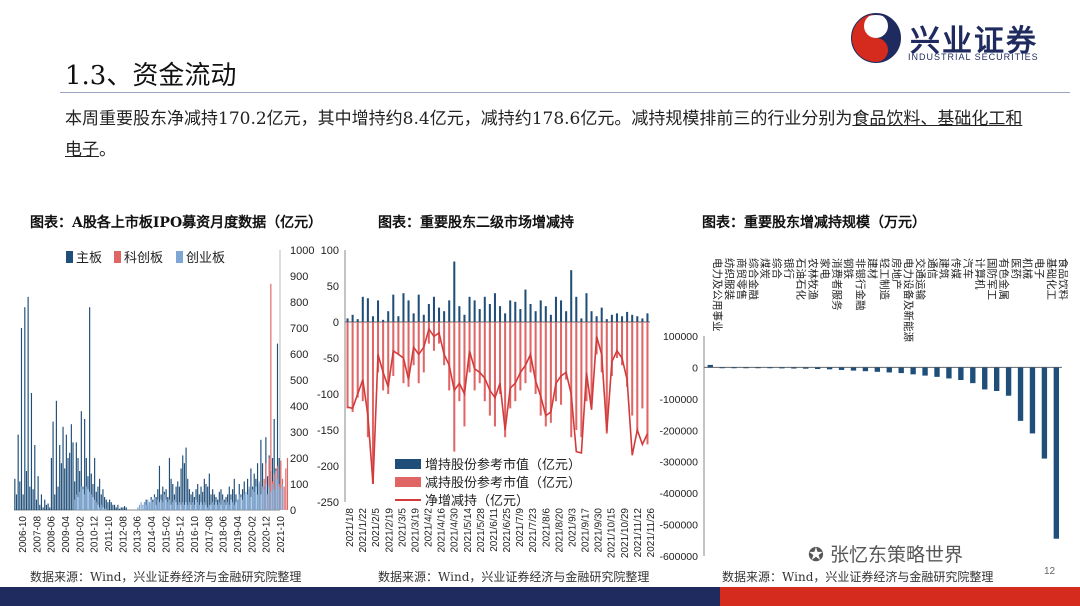  Describe the element at coordinates (1062, 279) in the screenshot. I see `category-label: 食品饮料` at that location.